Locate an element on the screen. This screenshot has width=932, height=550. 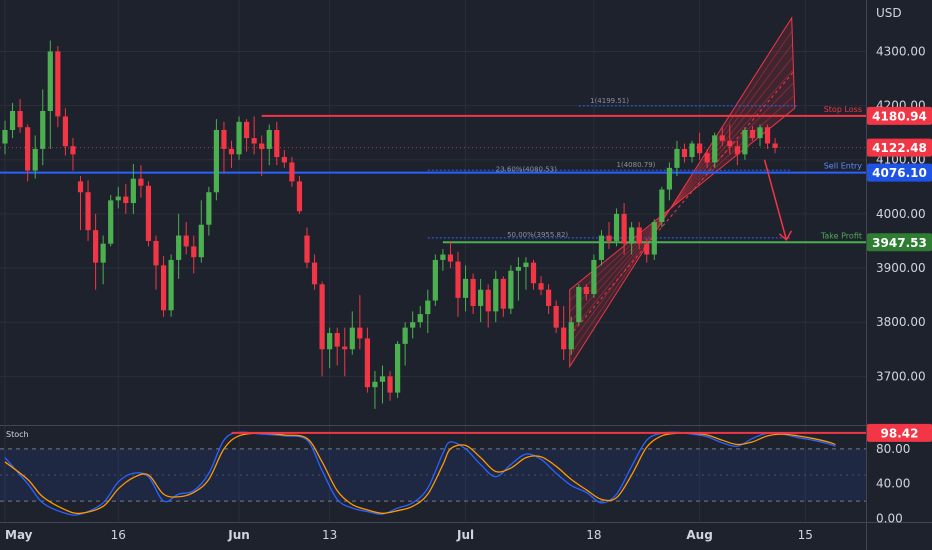
time-tick-label: 18 is located at coordinates (593, 535).